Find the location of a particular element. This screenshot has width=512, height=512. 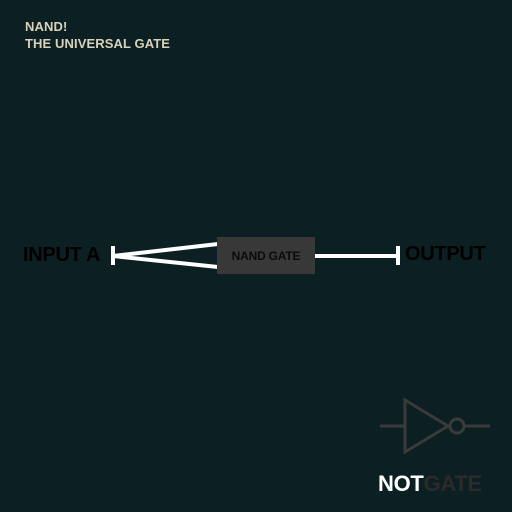

title-line-2: THE UNIVERSAL GATE is located at coordinates (98, 43).